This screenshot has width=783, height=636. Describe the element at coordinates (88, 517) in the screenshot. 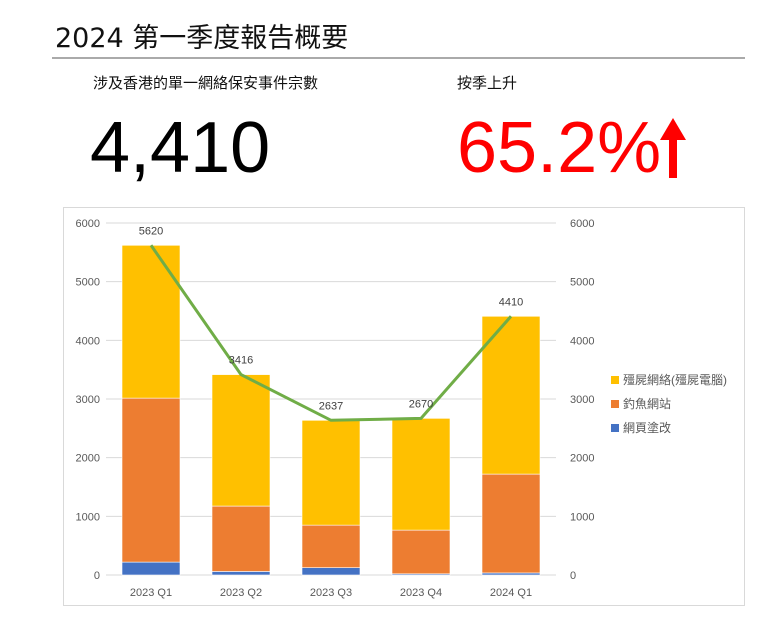

I see `y-tick-label: 1000` at that location.